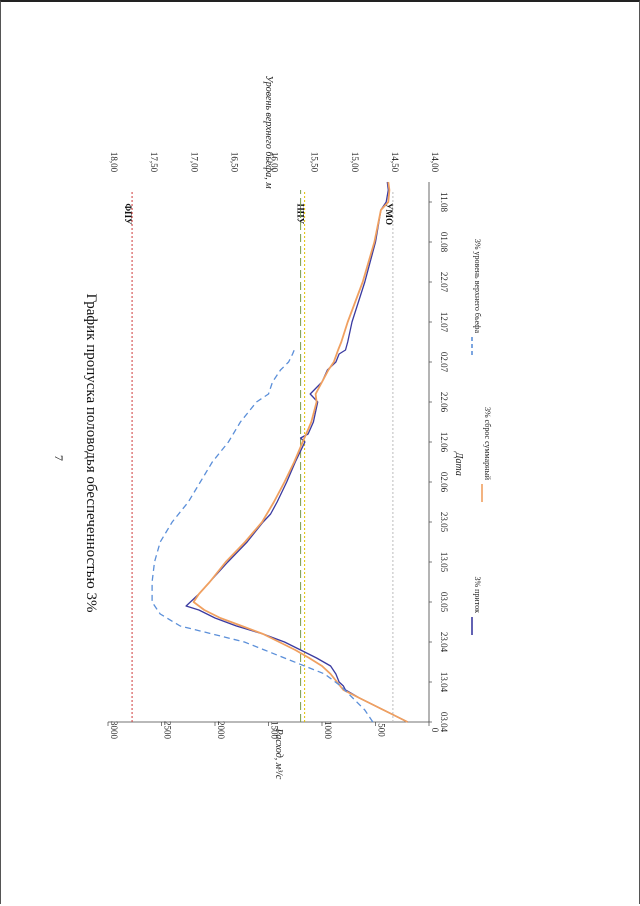 The image size is (640, 906). I want to click on y-axis-title: Расход, м³/с, so click(278, 754).